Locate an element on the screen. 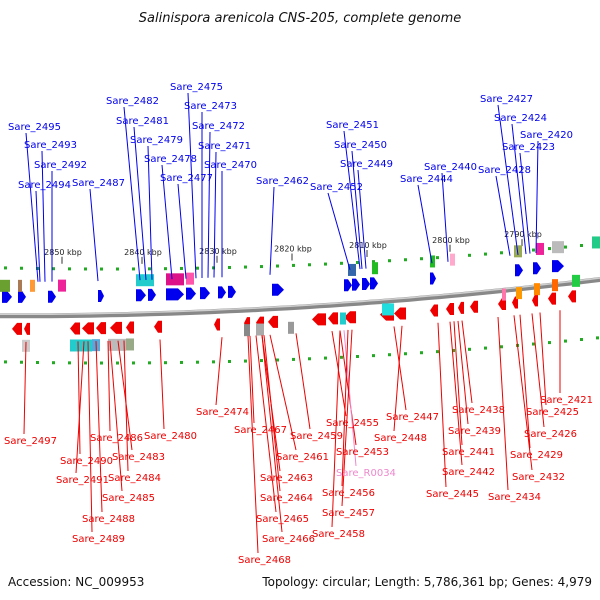 The height and width of the screenshot is (600, 600). scale-tick-label: 2830 kbp is located at coordinates (218, 251).